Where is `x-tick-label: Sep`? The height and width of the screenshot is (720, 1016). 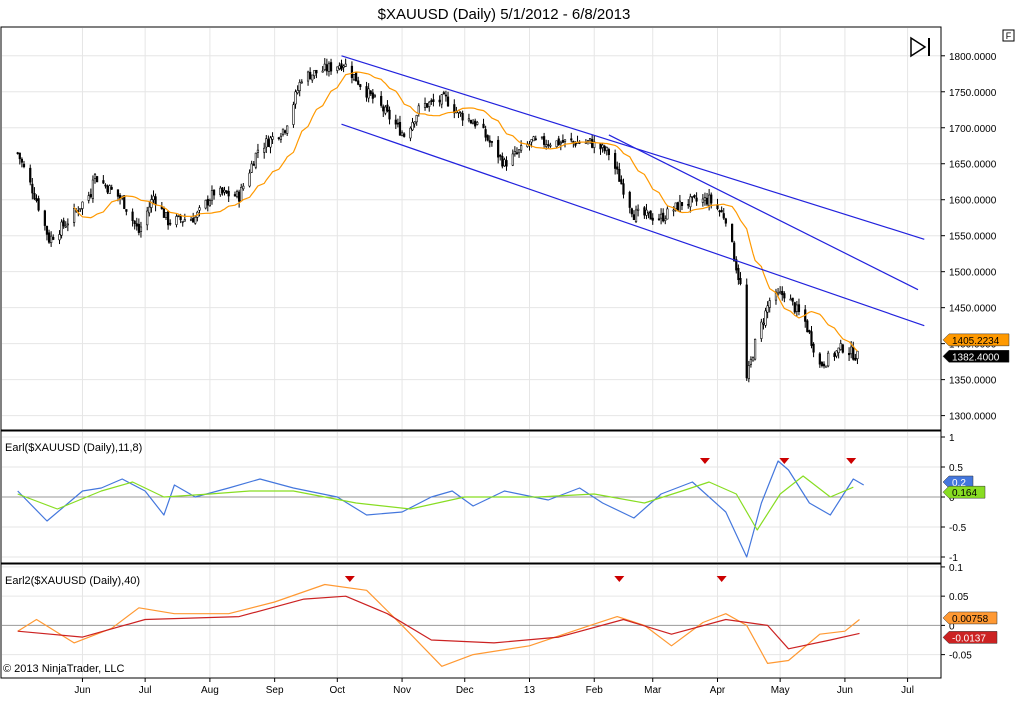
x-tick-label: Sep is located at coordinates (275, 690).